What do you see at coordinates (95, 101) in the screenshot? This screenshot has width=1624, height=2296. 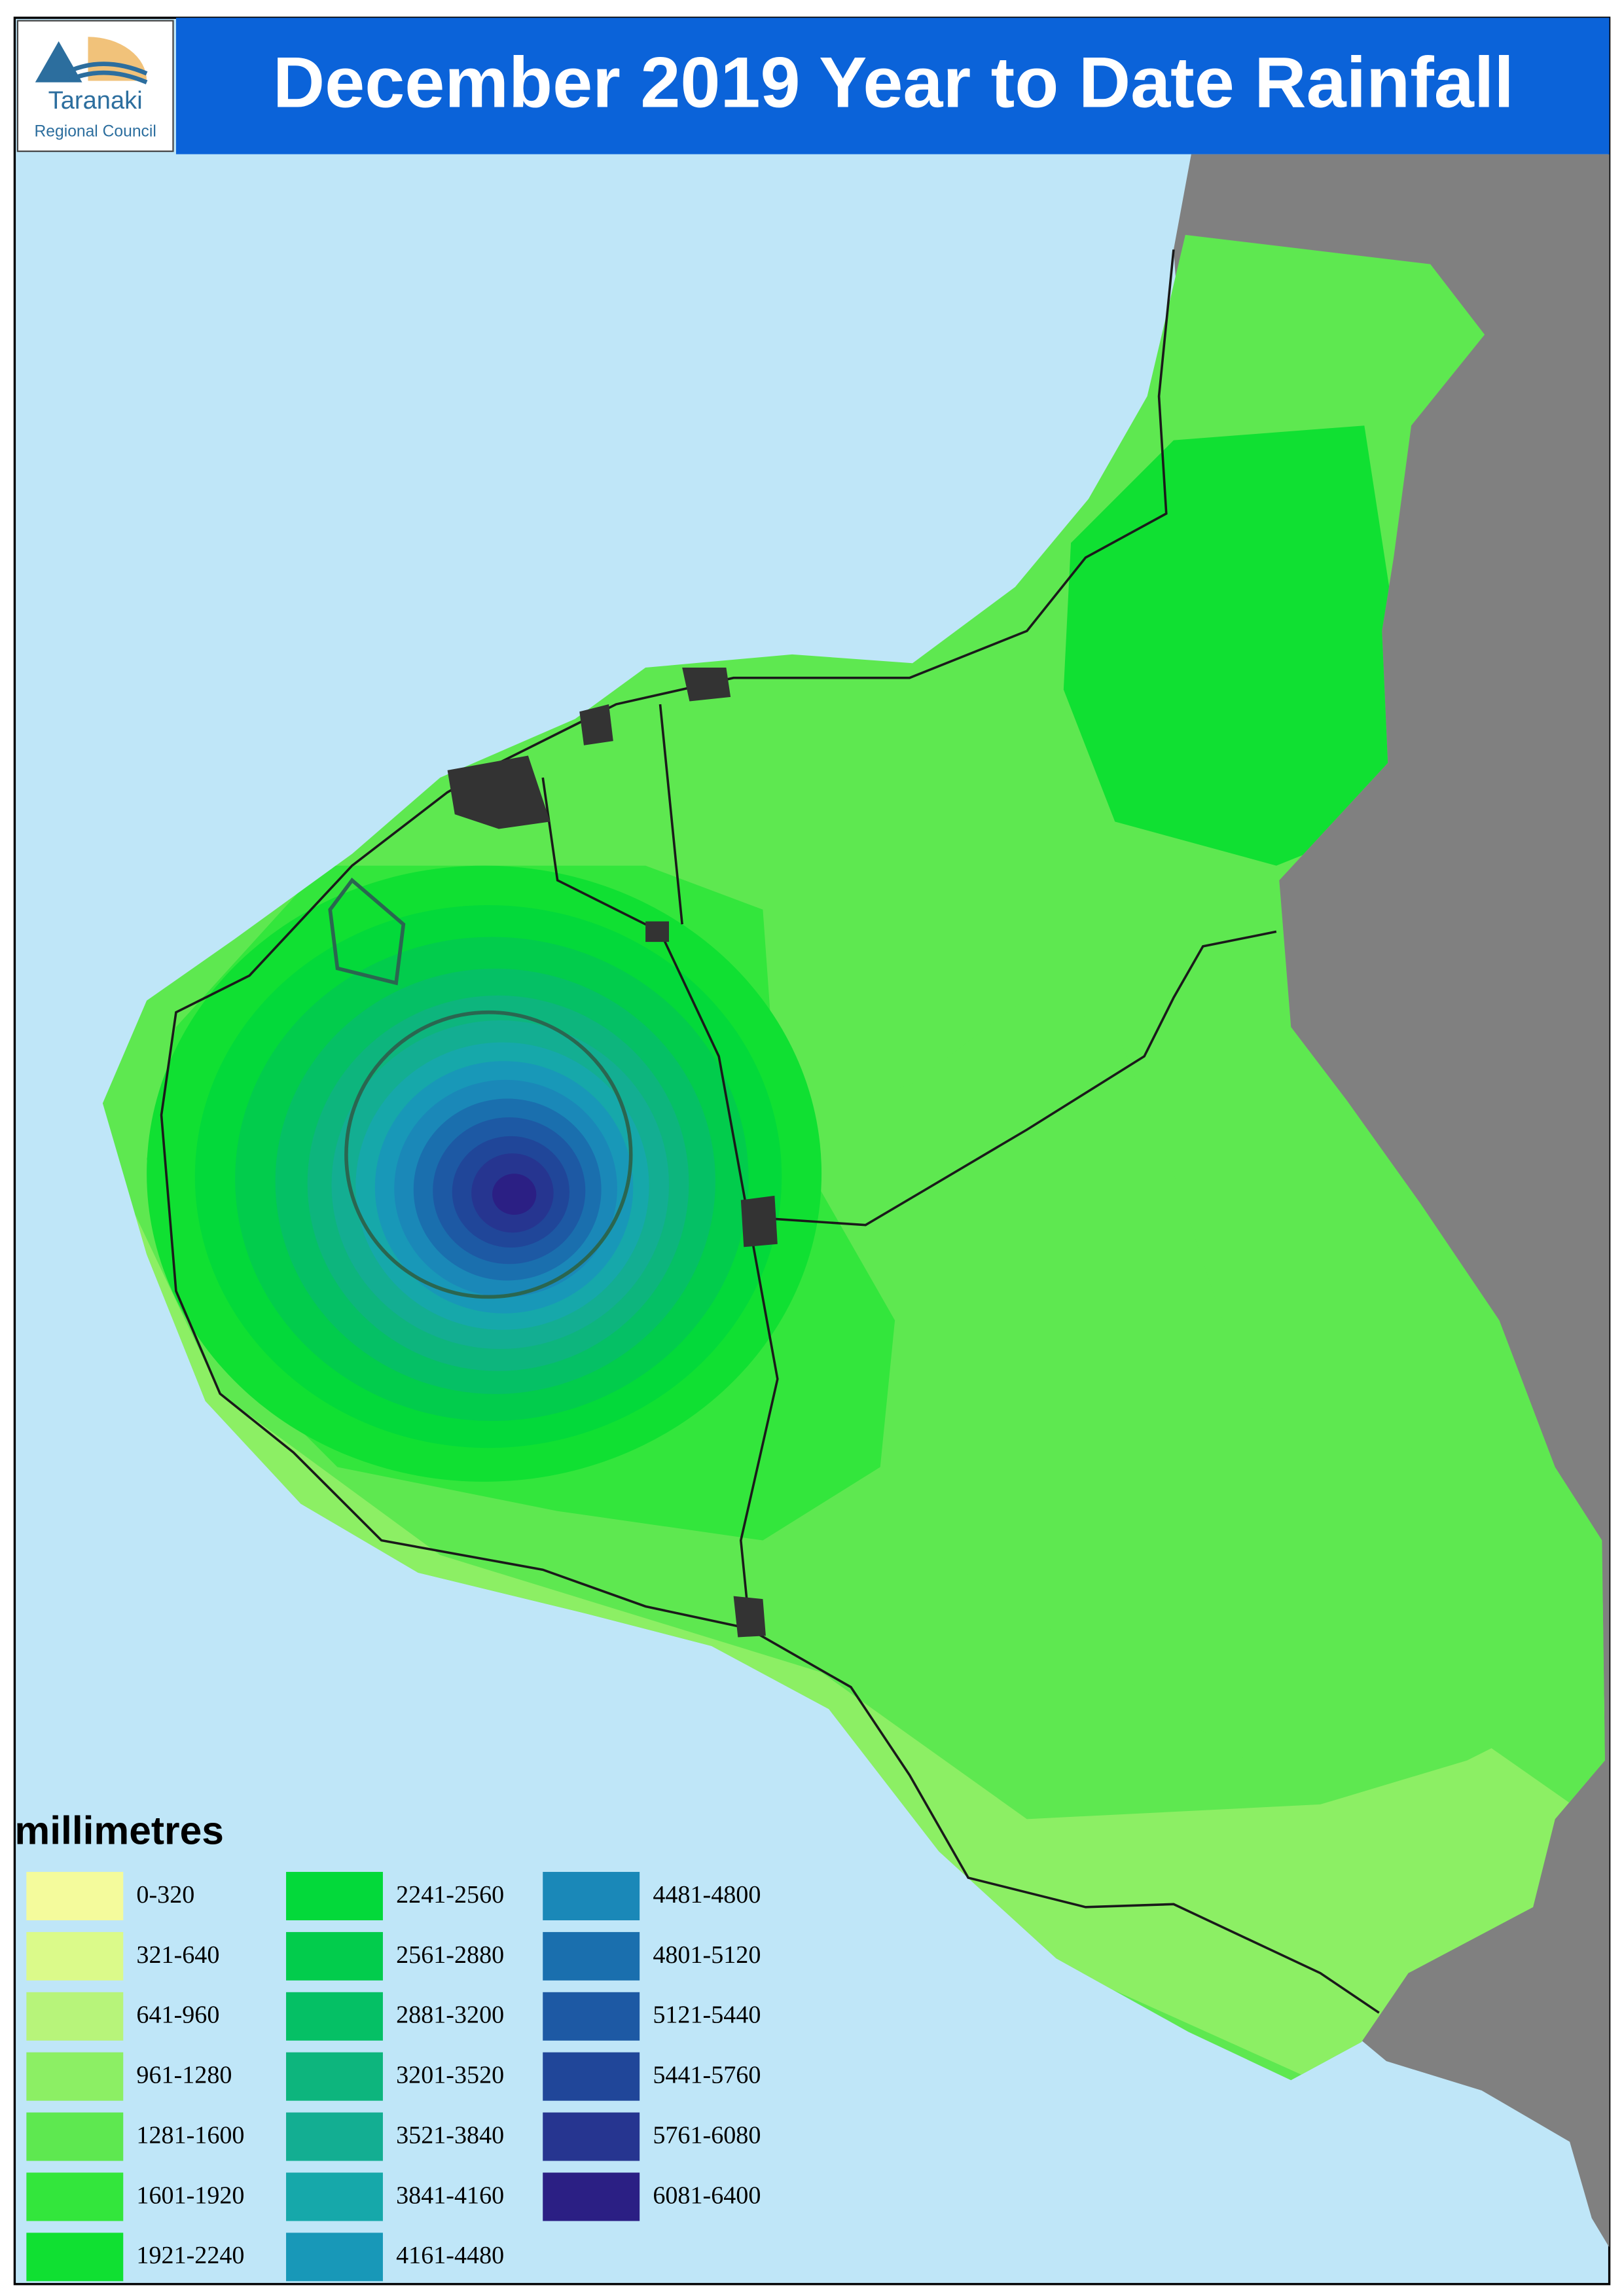 I see `logo-name: Taranaki` at bounding box center [95, 101].